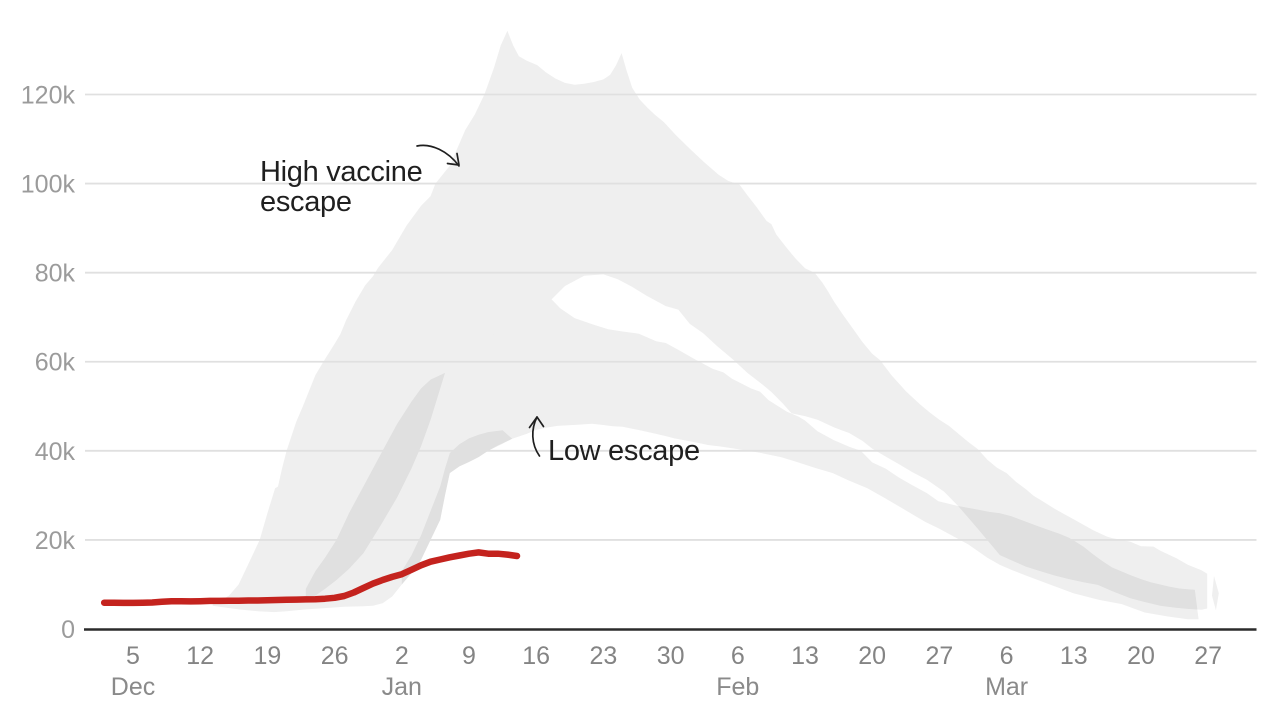 The width and height of the screenshot is (1280, 720). Describe the element at coordinates (55, 541) in the screenshot. I see `y-tick-label-20k: 20k` at that location.